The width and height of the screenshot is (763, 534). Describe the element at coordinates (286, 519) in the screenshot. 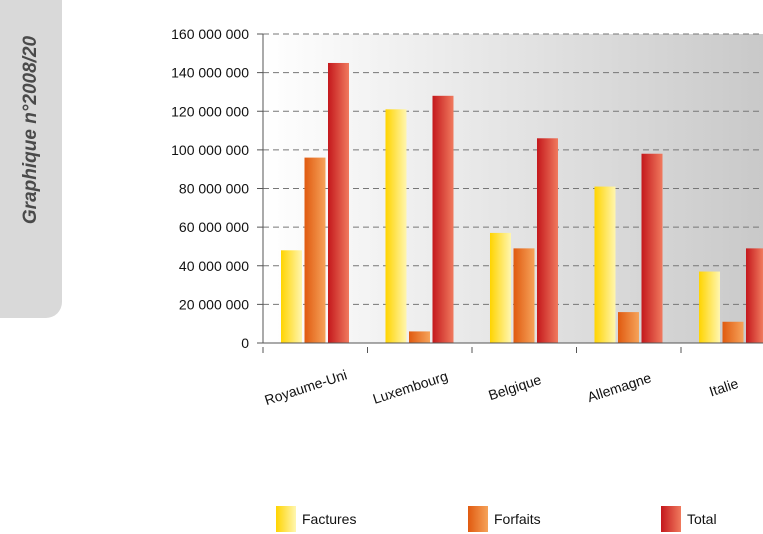

I see `legend-swatch-factures` at that location.